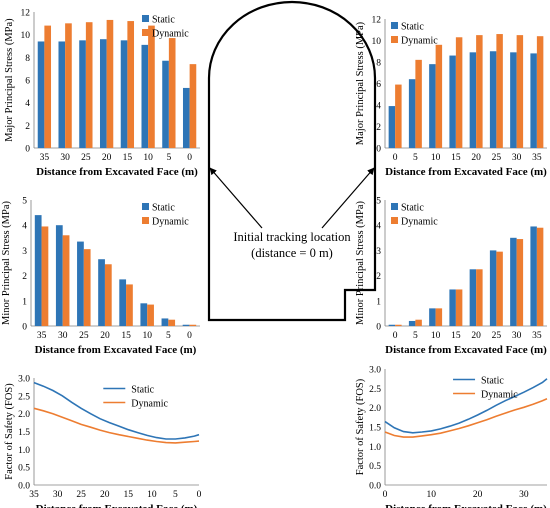 The height and width of the screenshot is (508, 550). What do you see at coordinates (24, 397) in the screenshot?
I see `y-tick-label: 2.5` at bounding box center [24, 397].